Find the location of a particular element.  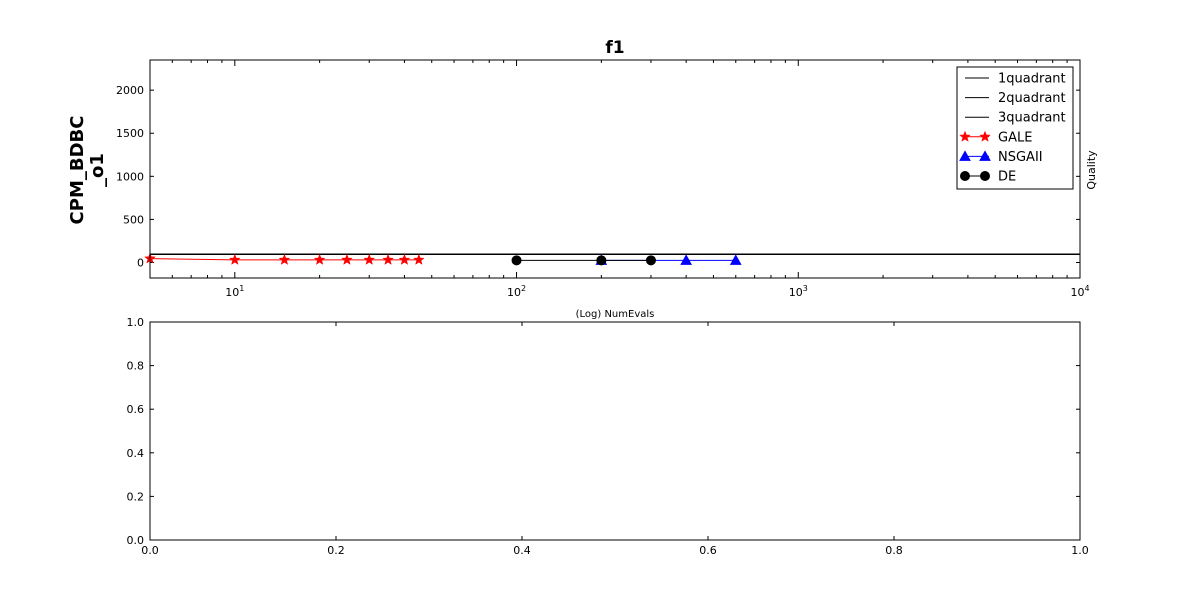

chart-title: f1 is located at coordinates (614, 48).